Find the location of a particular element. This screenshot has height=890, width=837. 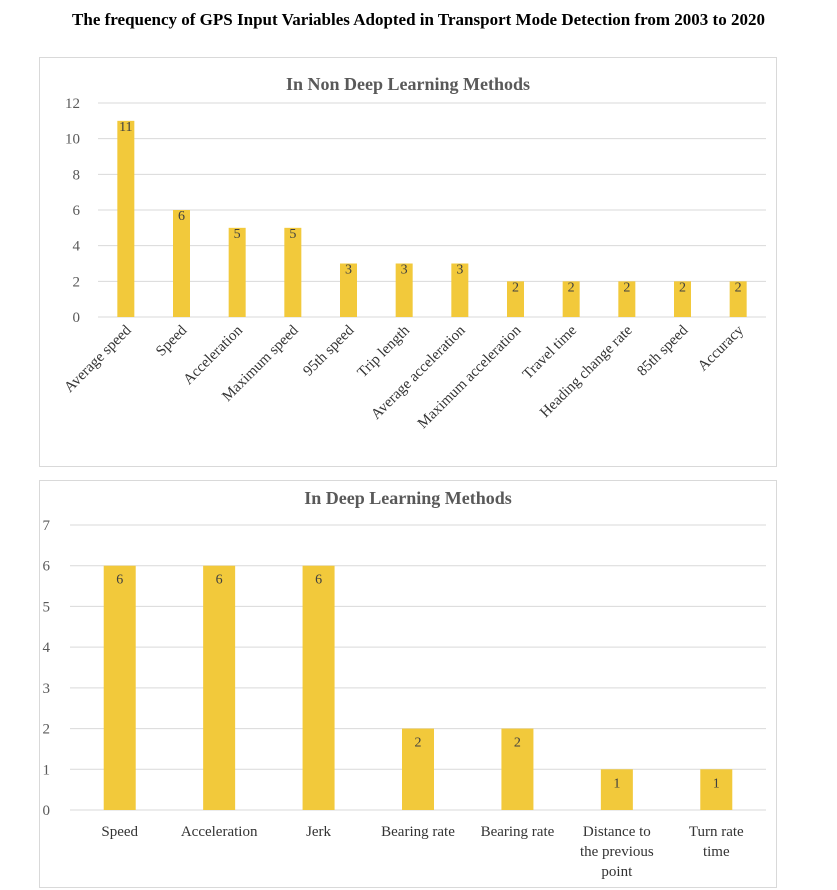

data-label: 11 is located at coordinates (125, 127).